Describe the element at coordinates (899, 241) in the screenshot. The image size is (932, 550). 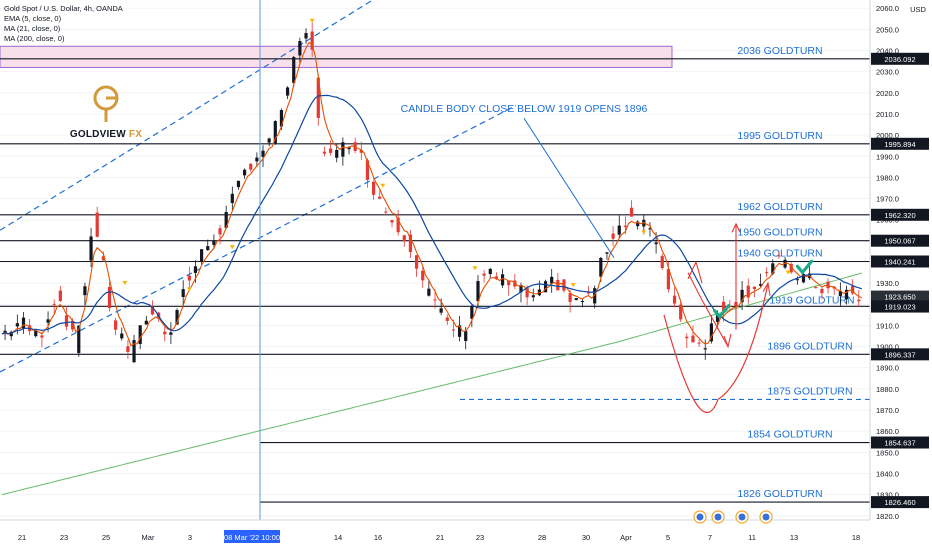
I see `price-tag-label: 1950.067` at that location.